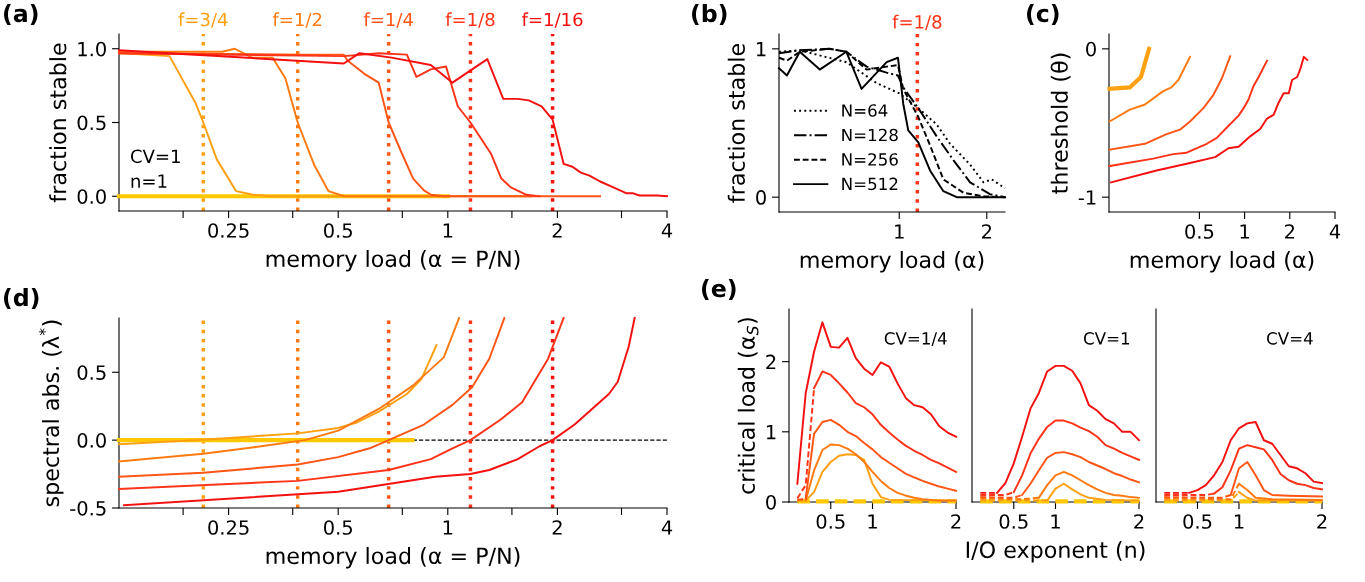  I want to click on x-axis-title: I/O exponent (n), so click(1055, 551).